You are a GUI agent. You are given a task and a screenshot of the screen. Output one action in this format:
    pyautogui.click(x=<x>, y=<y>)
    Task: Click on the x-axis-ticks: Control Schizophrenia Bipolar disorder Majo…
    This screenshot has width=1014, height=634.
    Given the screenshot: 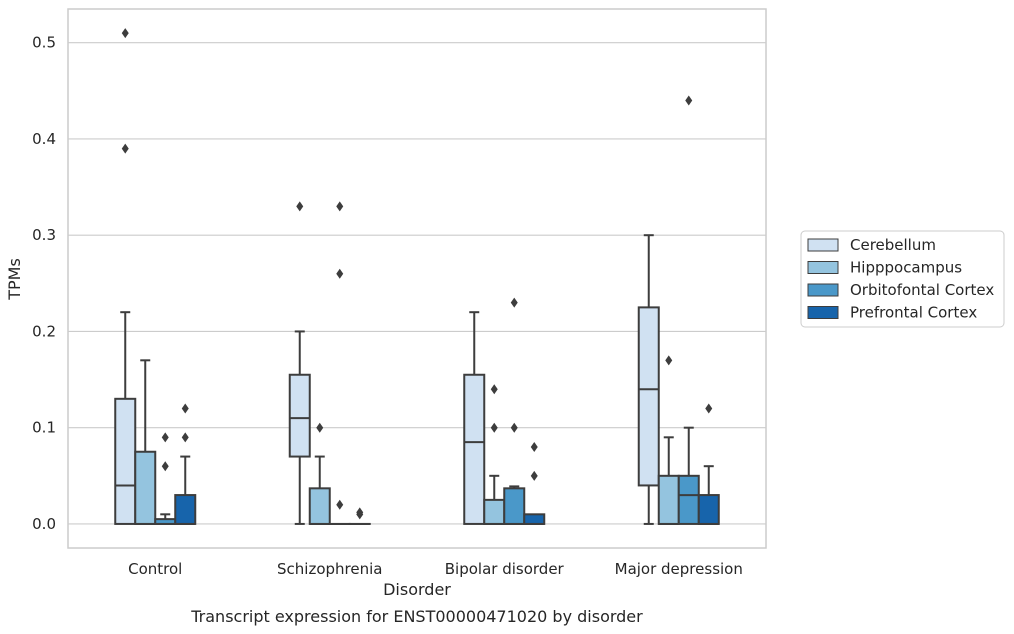 What is the action you would take?
    pyautogui.click(x=435, y=569)
    